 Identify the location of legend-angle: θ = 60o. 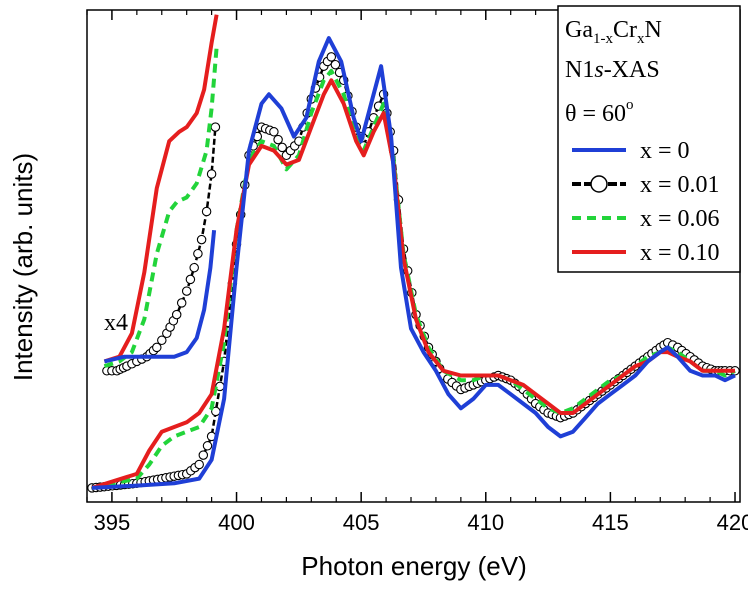
(599, 112).